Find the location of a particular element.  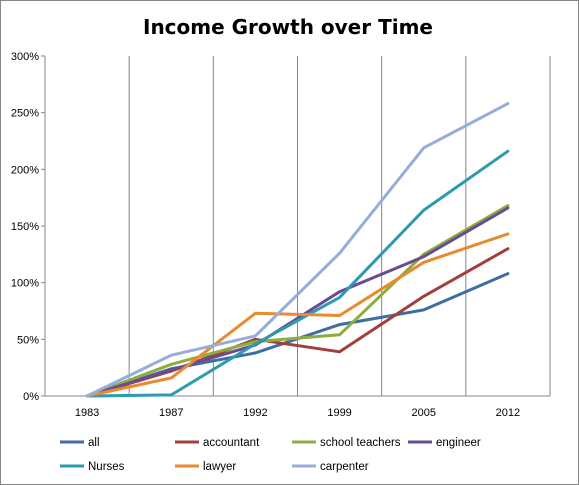

legend-label-carpenter: carpenter is located at coordinates (344, 467).